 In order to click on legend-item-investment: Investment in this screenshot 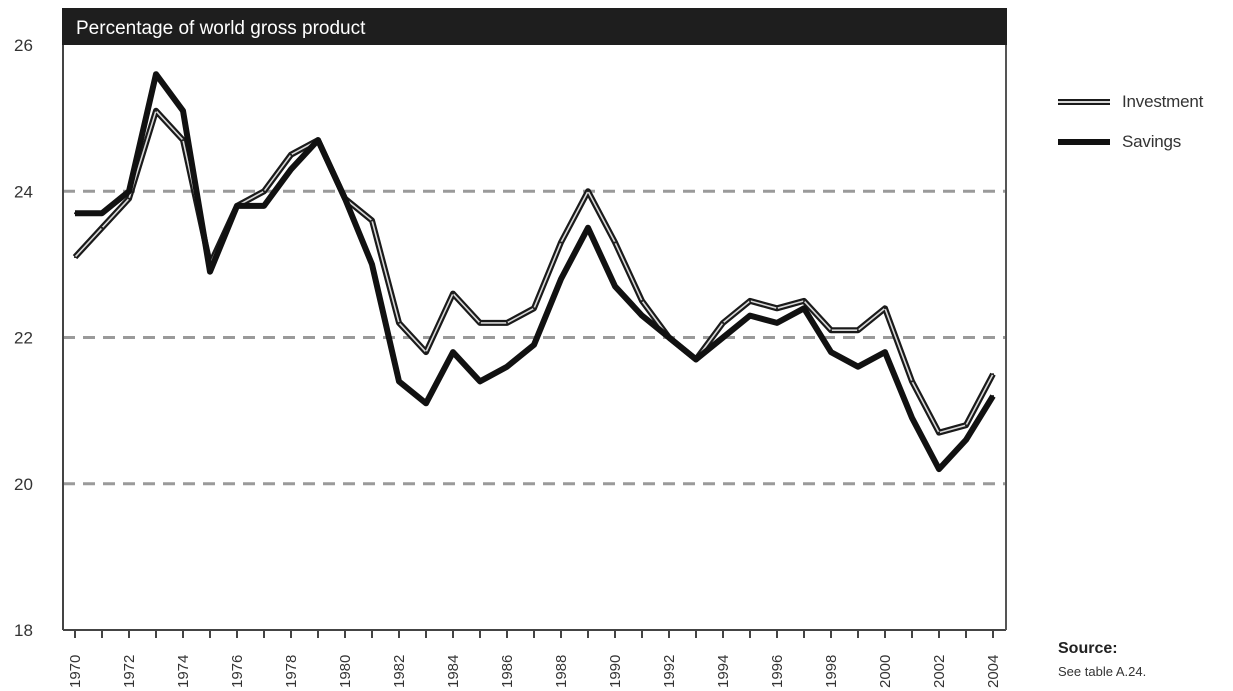, I will do `click(1130, 102)`.